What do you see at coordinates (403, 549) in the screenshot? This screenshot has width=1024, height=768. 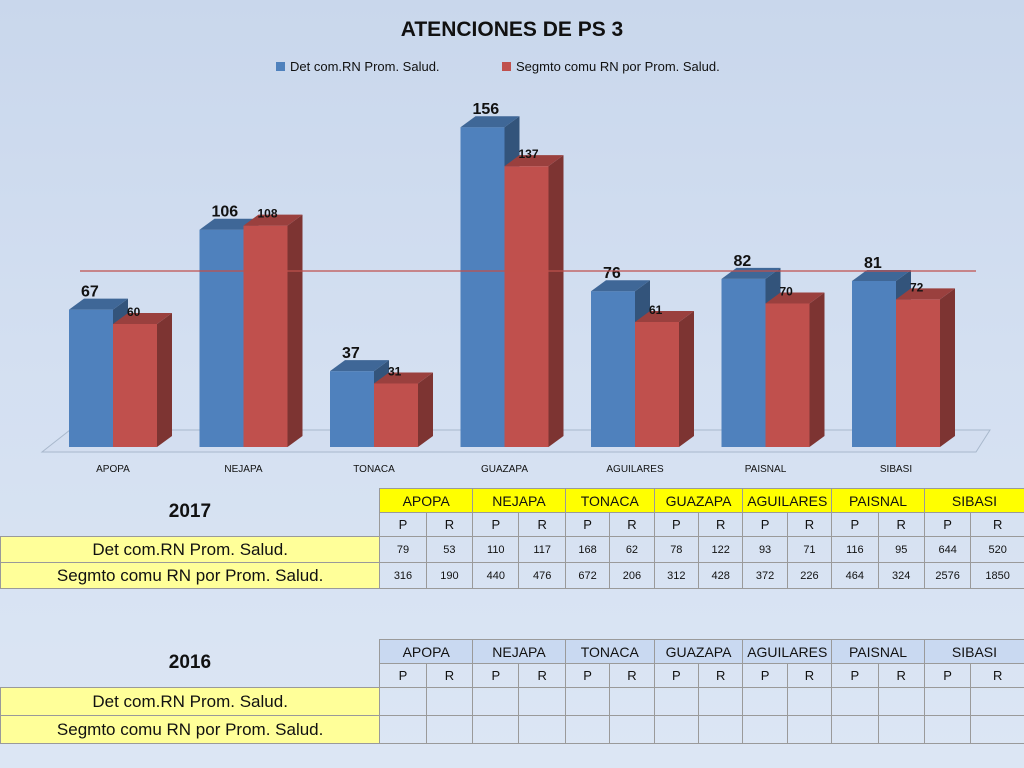 I see `table-cell: 79` at bounding box center [403, 549].